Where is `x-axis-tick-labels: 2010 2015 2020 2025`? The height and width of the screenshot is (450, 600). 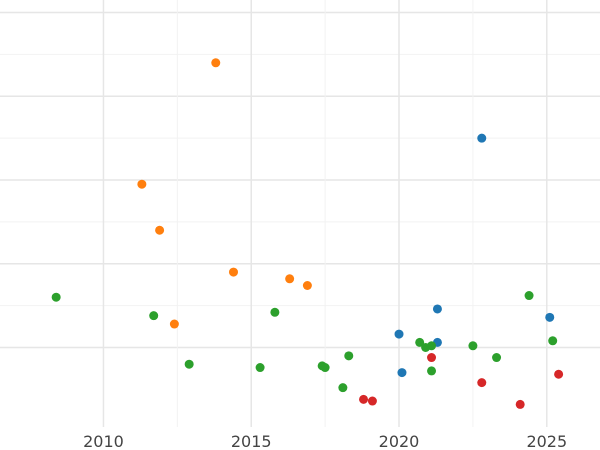 x-axis-tick-labels: 2010 2015 2020 2025 is located at coordinates (325, 441).